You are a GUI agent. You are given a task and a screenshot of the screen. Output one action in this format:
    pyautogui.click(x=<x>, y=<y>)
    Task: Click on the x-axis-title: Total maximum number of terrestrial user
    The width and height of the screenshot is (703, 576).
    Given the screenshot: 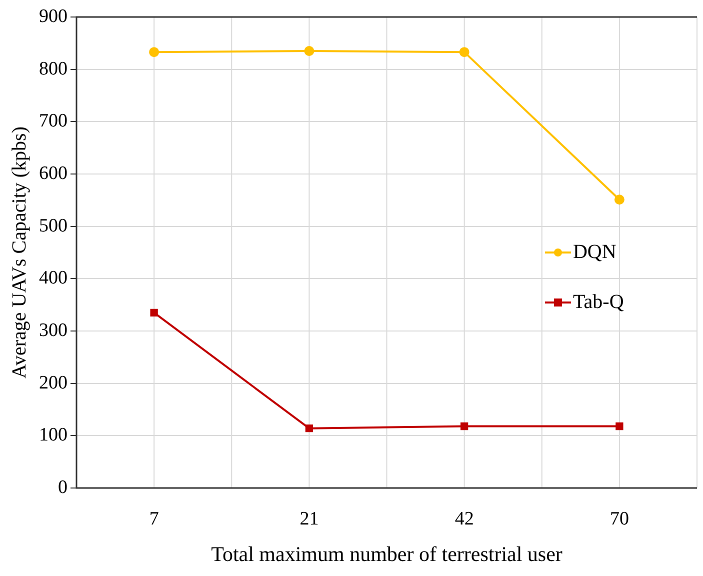 What is the action you would take?
    pyautogui.click(x=386, y=554)
    